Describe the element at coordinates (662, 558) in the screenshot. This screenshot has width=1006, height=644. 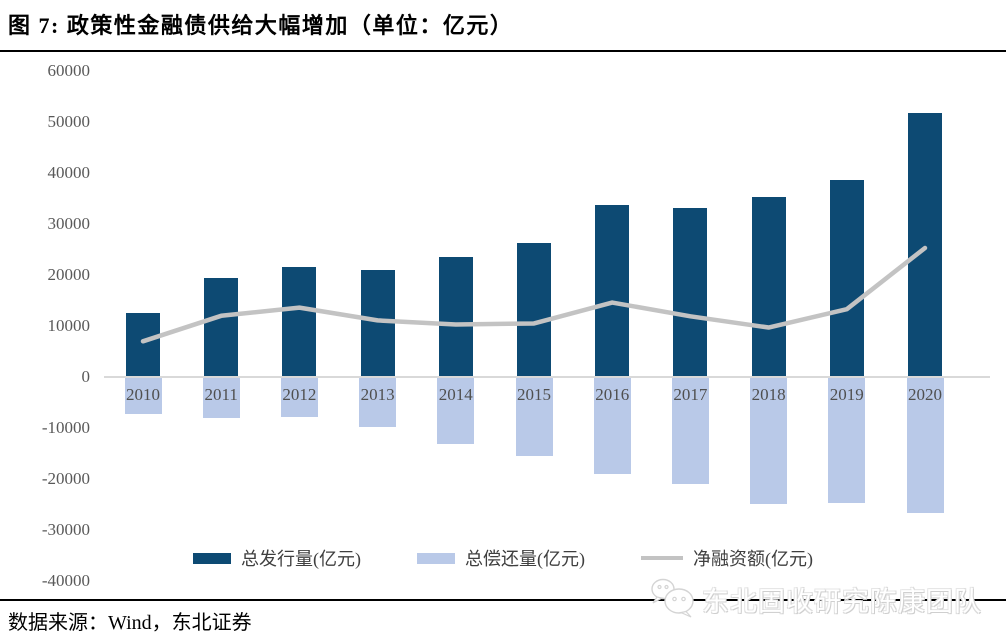
I see `net-line-swatch` at that location.